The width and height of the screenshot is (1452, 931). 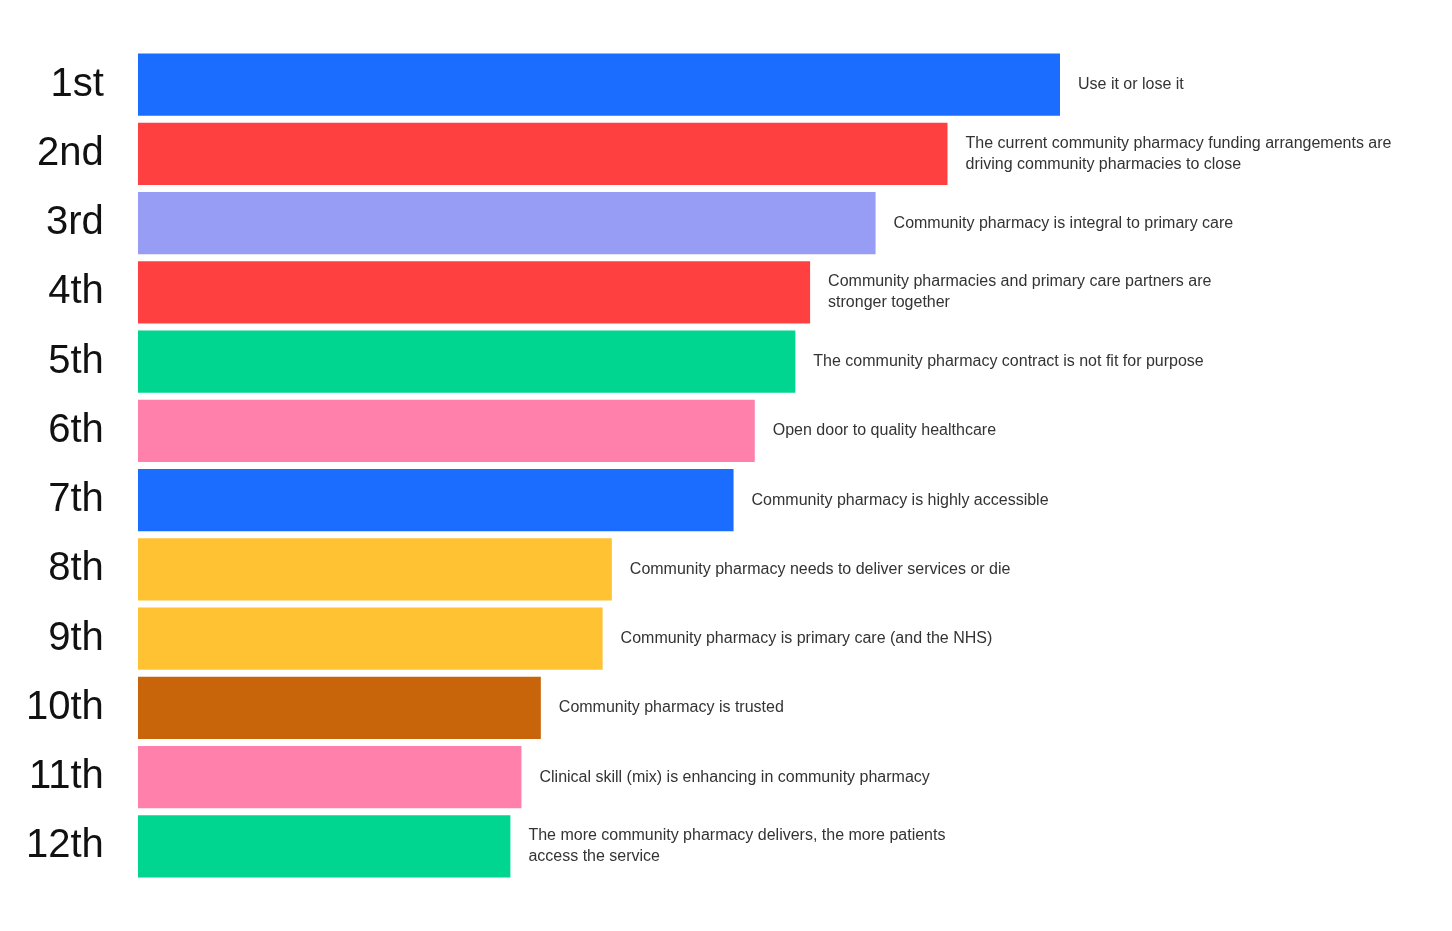 I want to click on y-tick-label: 8th, so click(x=76, y=566).